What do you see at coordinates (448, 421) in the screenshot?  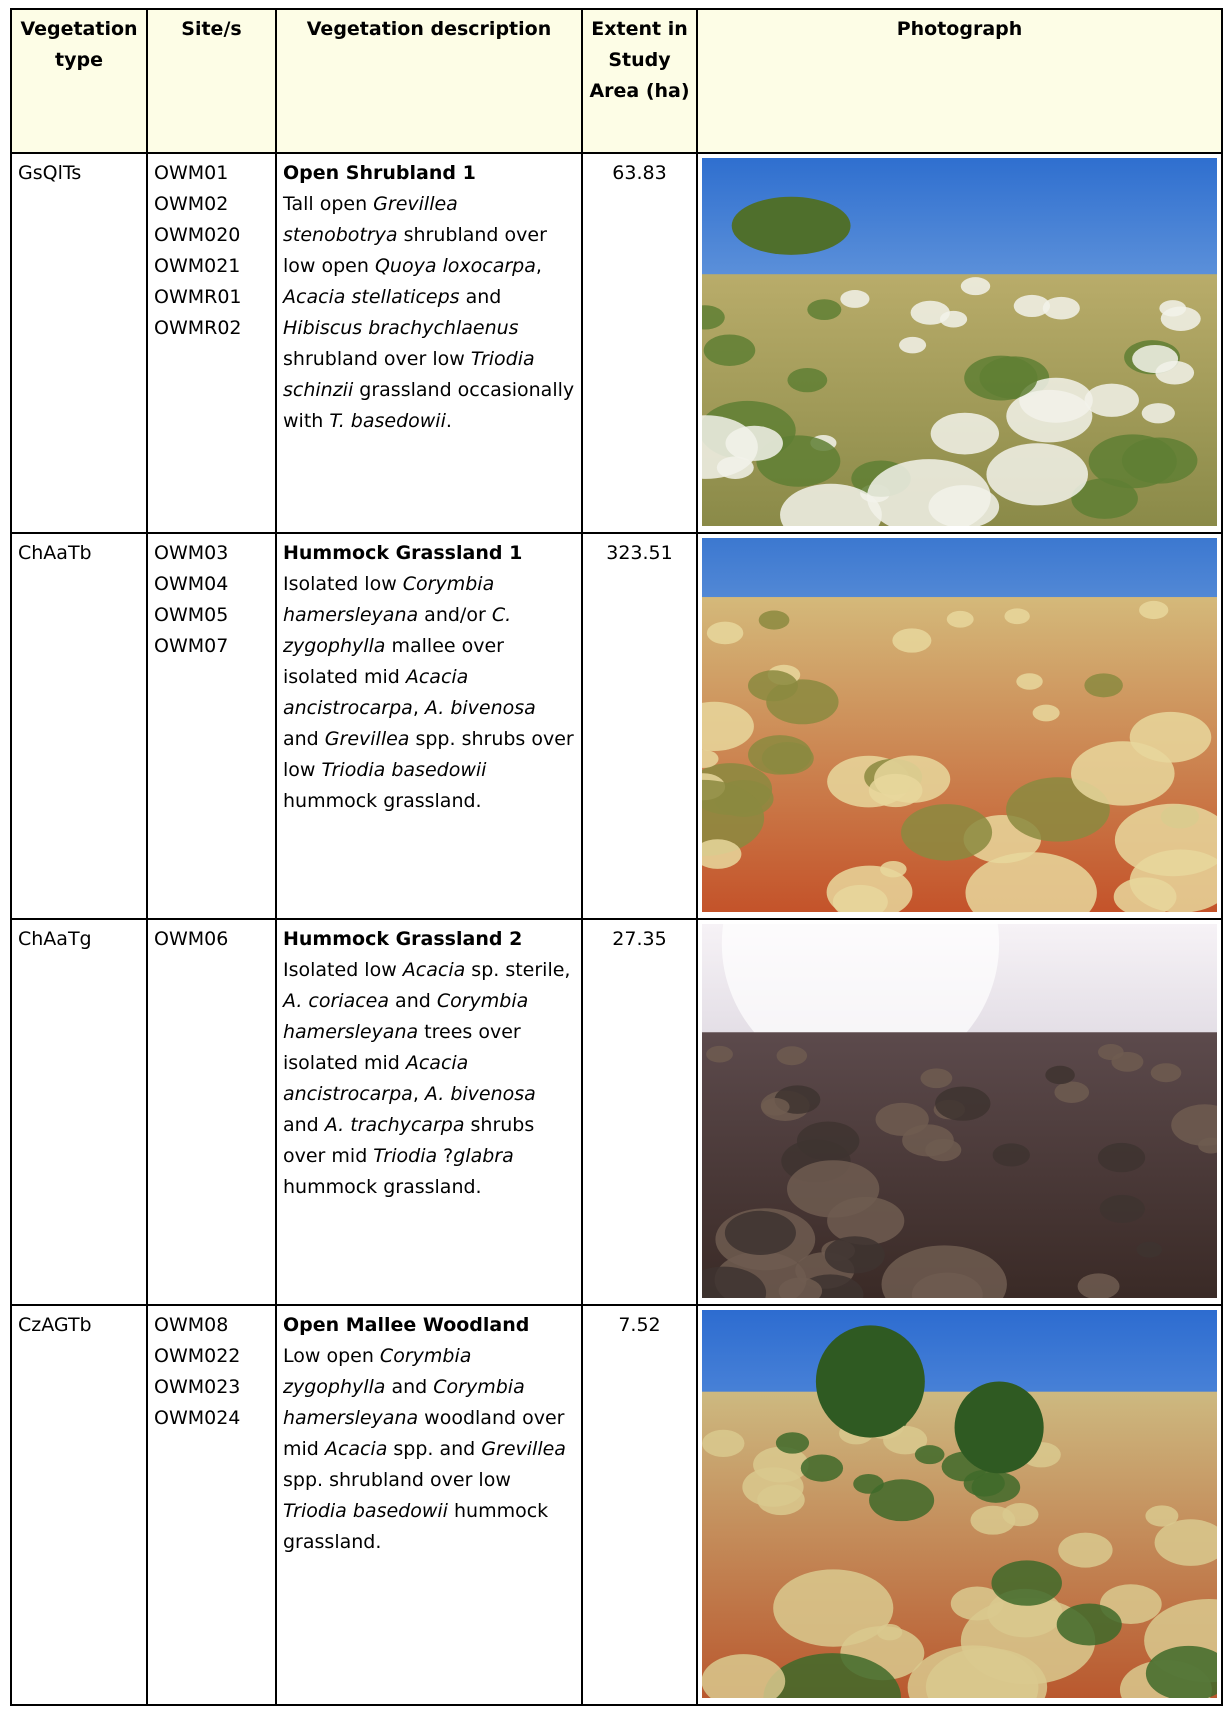 I see `description-run: .` at bounding box center [448, 421].